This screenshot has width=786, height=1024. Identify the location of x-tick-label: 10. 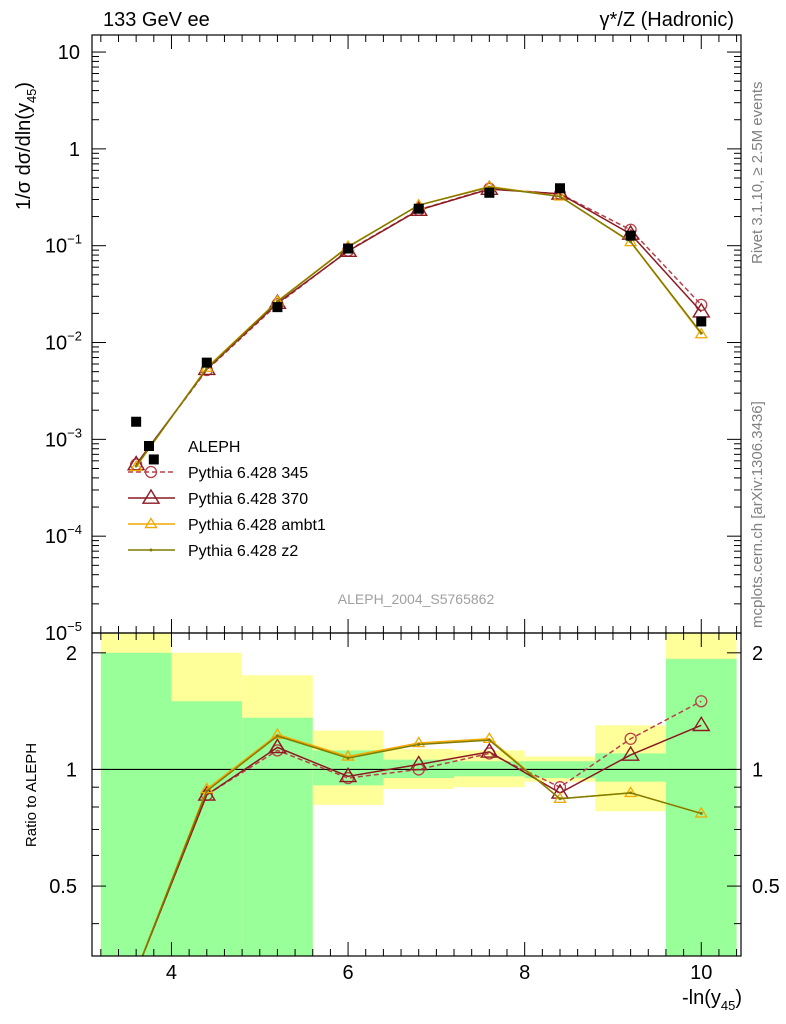
(701, 973).